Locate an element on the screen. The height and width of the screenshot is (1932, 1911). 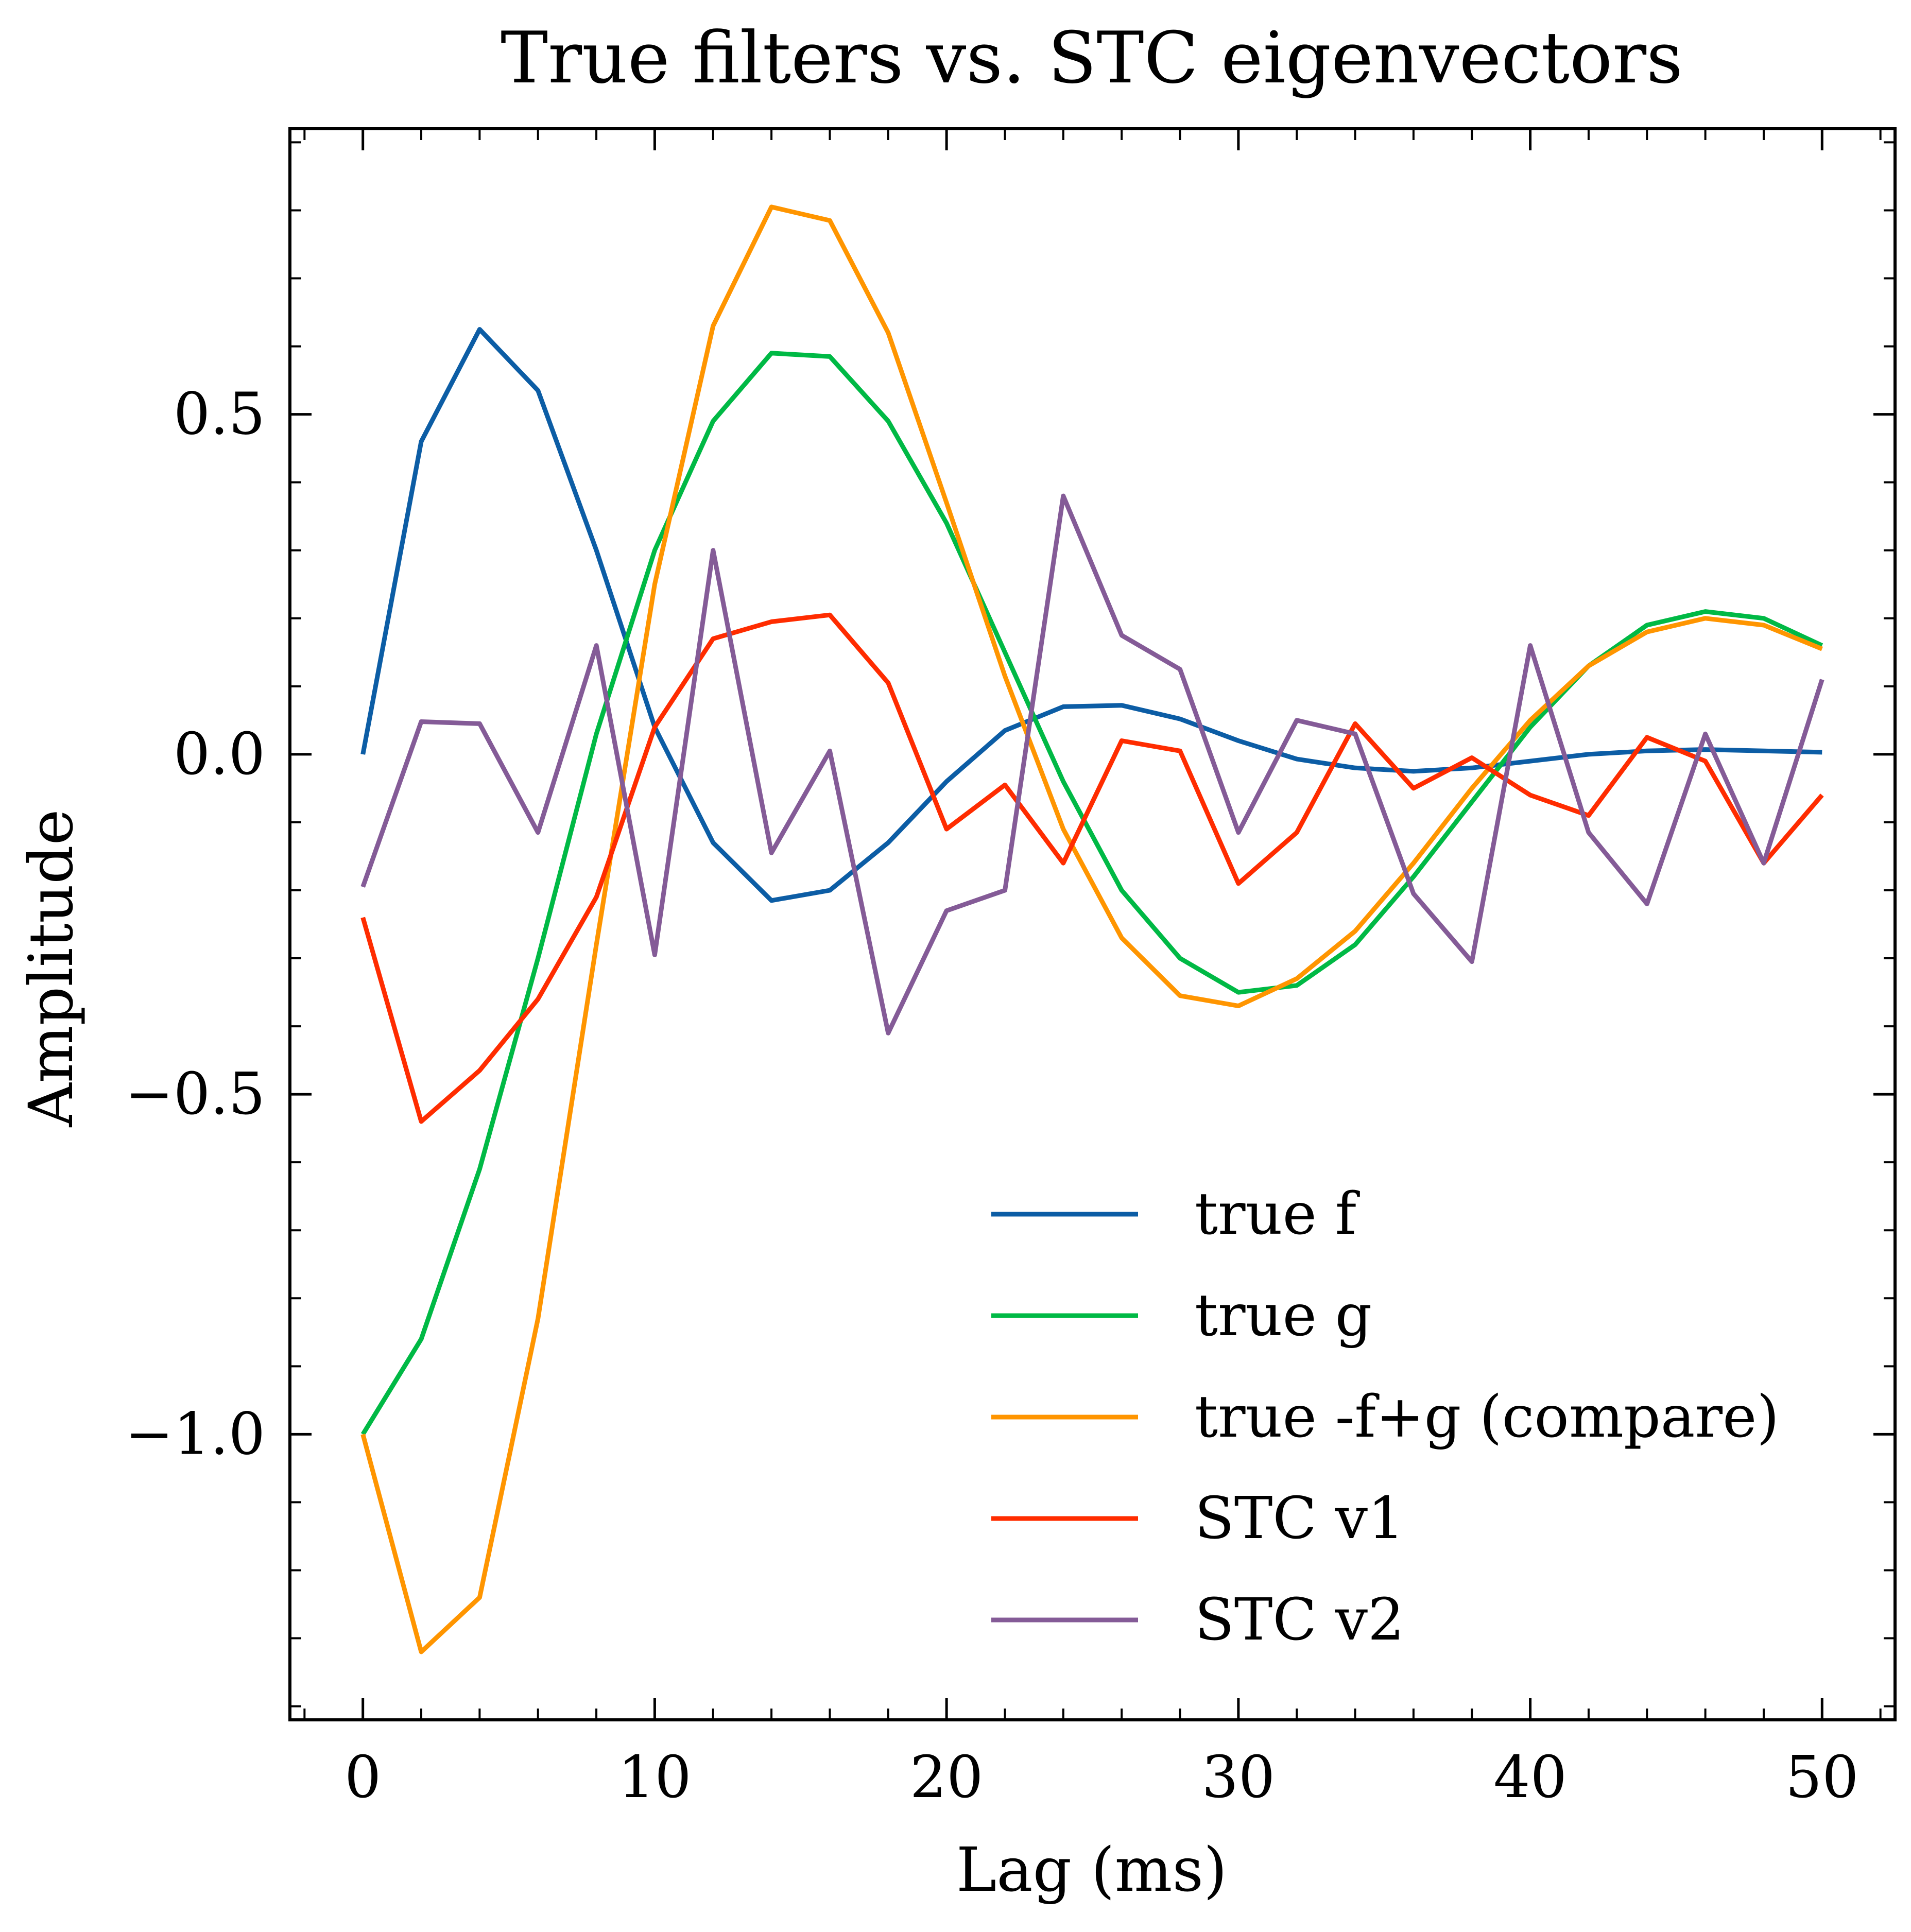
x-tick-label: 30 is located at coordinates (1239, 1778).